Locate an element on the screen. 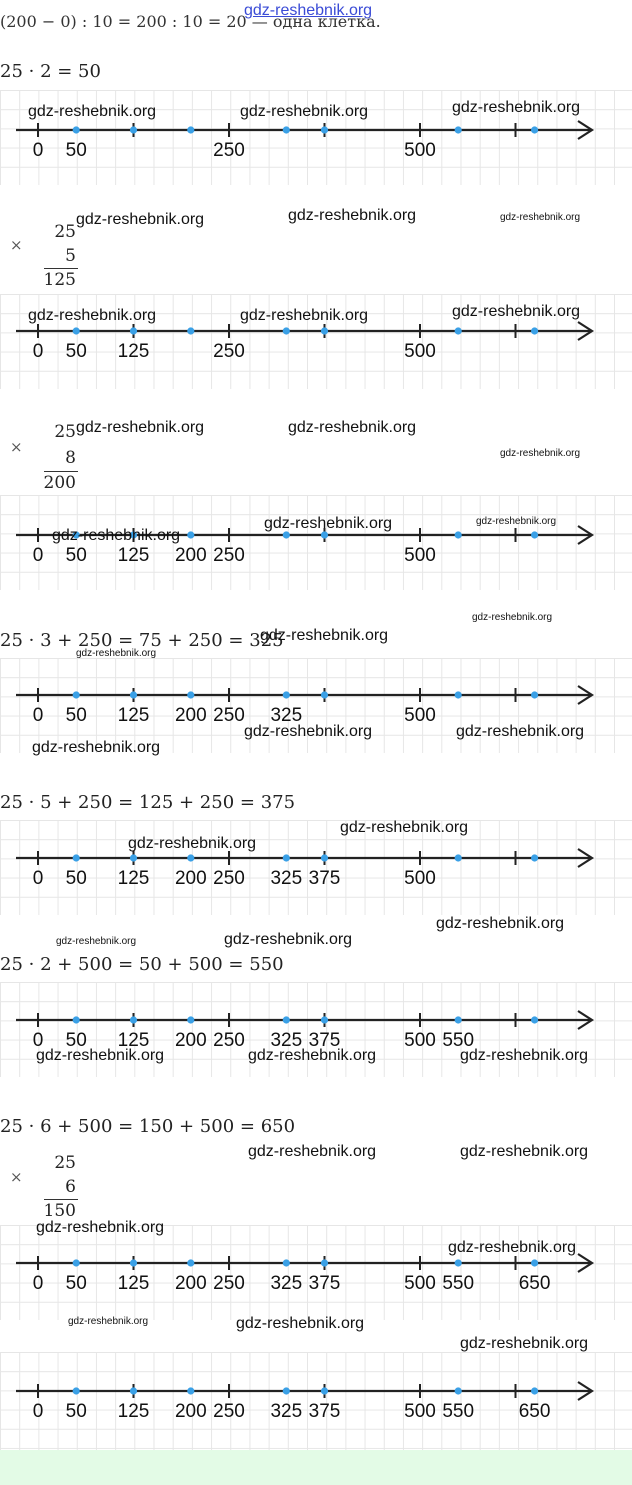 The image size is (632, 1485). number-line-5: 0 50 125 200 250 325 375 500 is located at coordinates (305, 868).